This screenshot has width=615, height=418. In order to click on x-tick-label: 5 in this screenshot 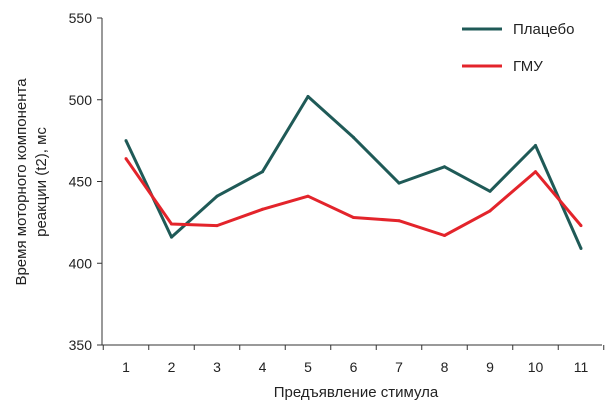, I will do `click(308, 367)`.